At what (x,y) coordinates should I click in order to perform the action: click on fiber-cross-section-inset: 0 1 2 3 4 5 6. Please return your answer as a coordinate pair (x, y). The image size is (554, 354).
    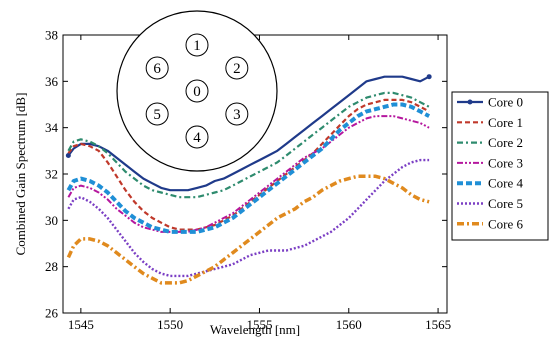
    Looking at the image, I should click on (197, 91).